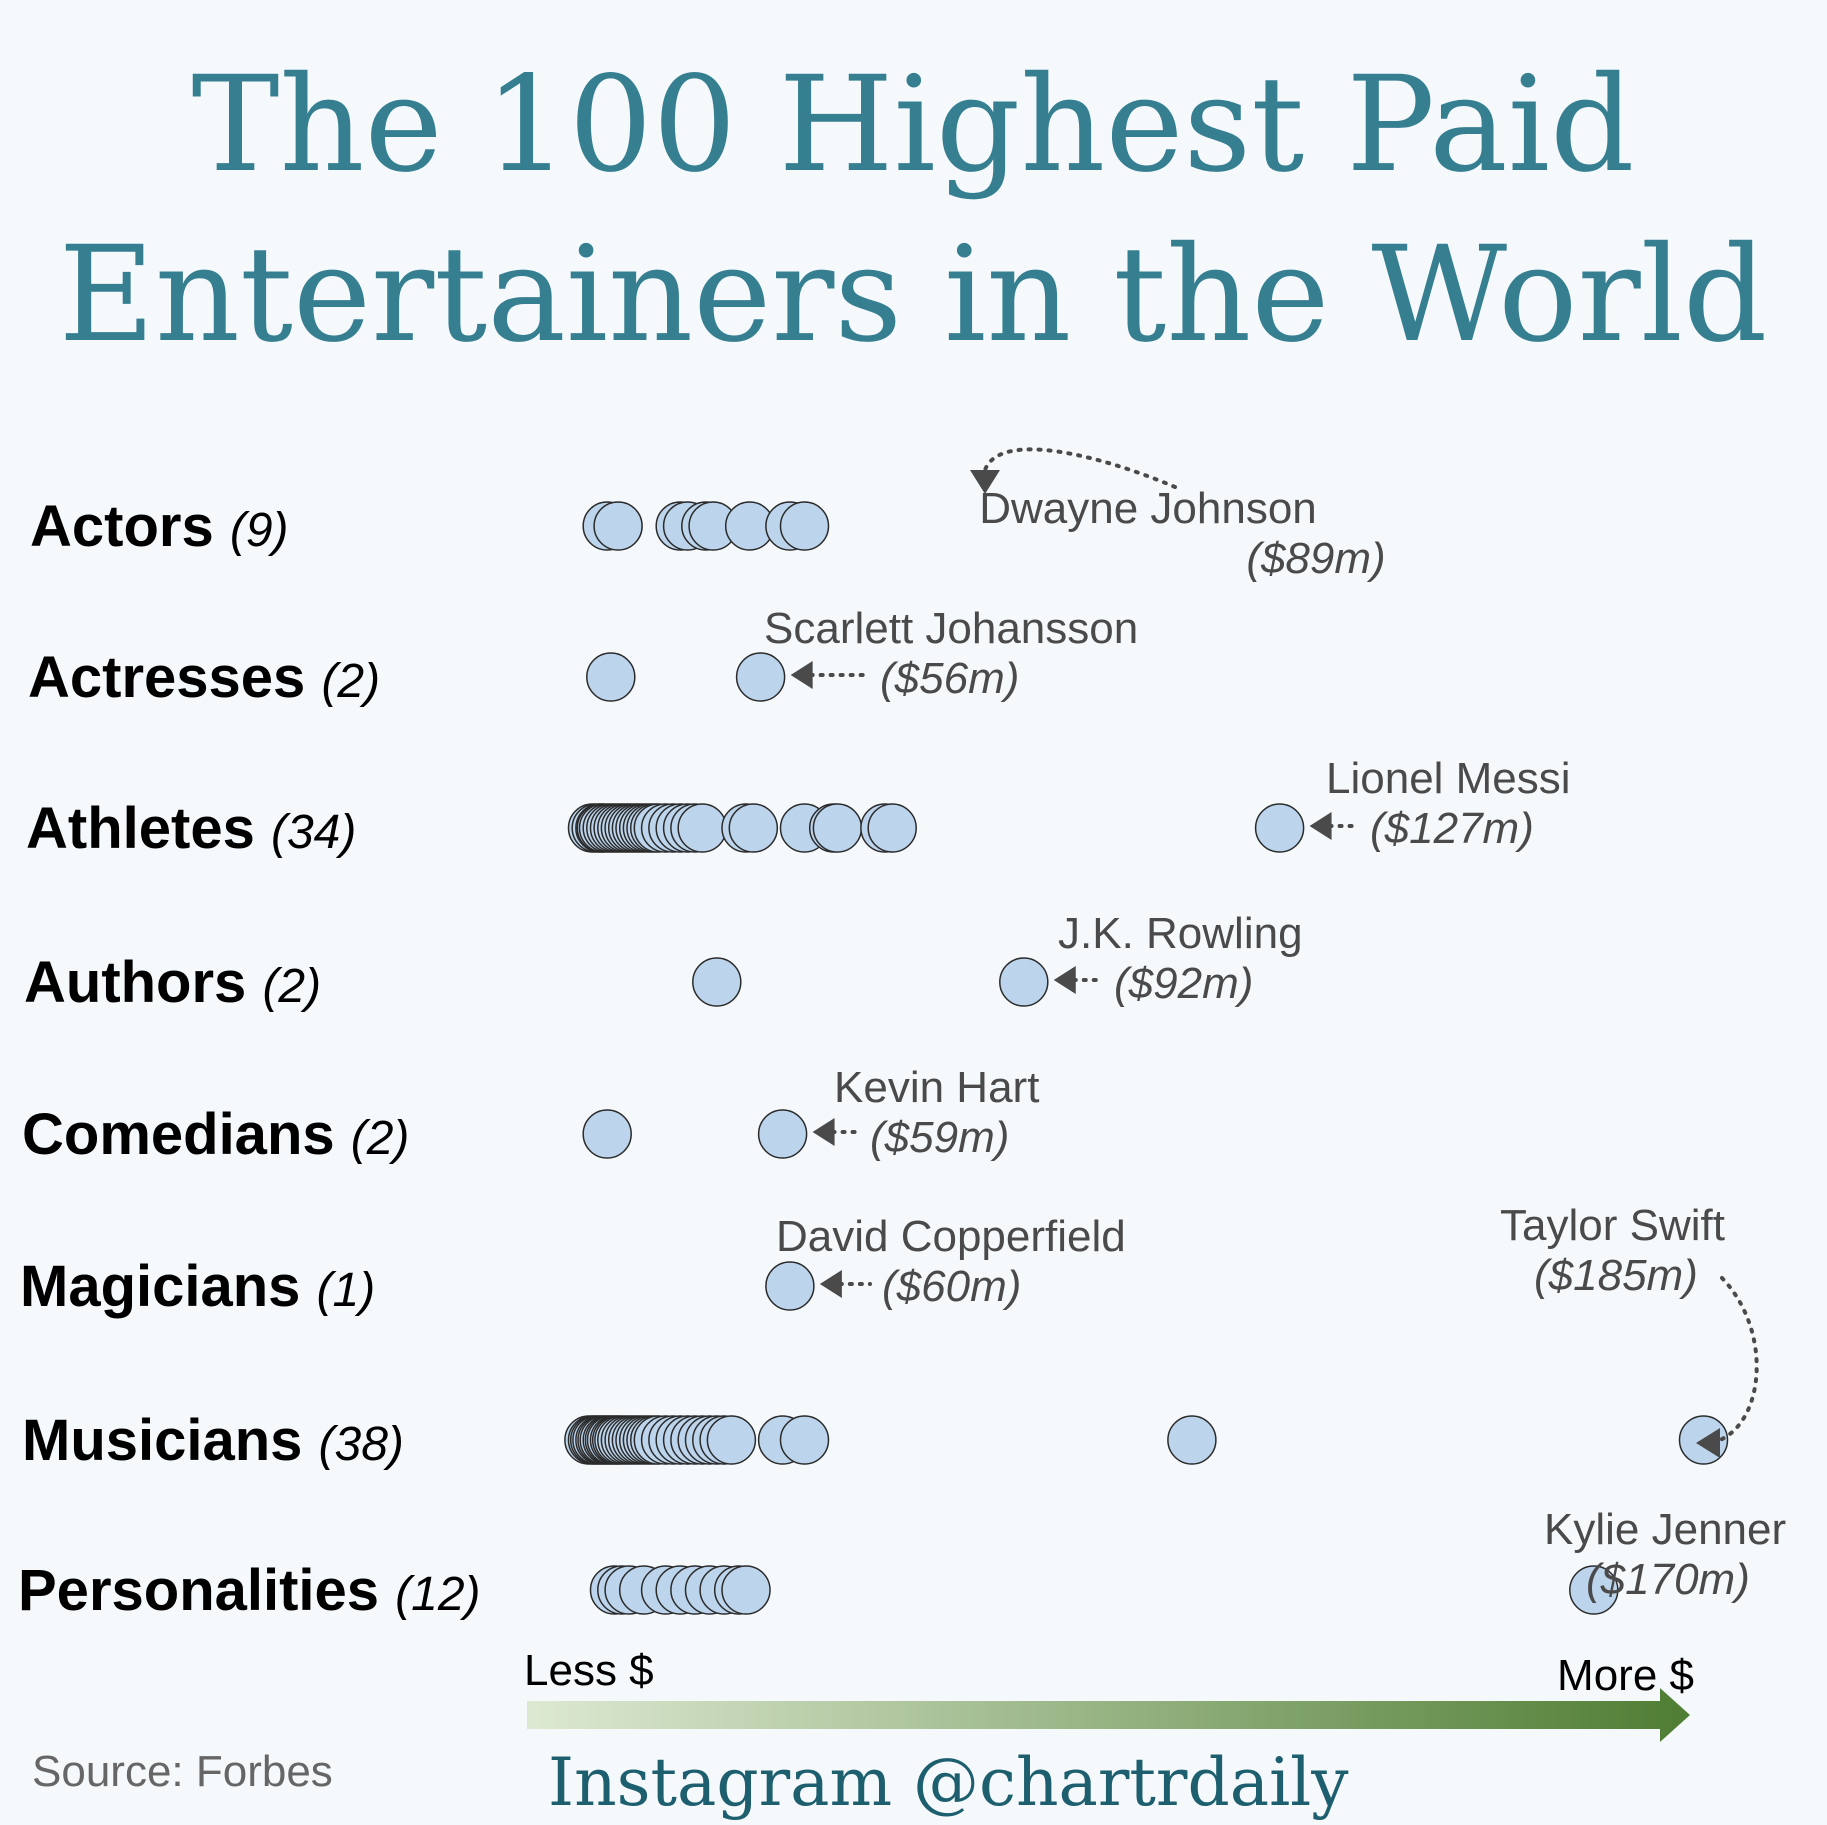 The image size is (1827, 1825). Describe the element at coordinates (708, 515) in the screenshot. I see `category-row-actors: Actors (9) Dwayne Johnson($89m)` at that location.